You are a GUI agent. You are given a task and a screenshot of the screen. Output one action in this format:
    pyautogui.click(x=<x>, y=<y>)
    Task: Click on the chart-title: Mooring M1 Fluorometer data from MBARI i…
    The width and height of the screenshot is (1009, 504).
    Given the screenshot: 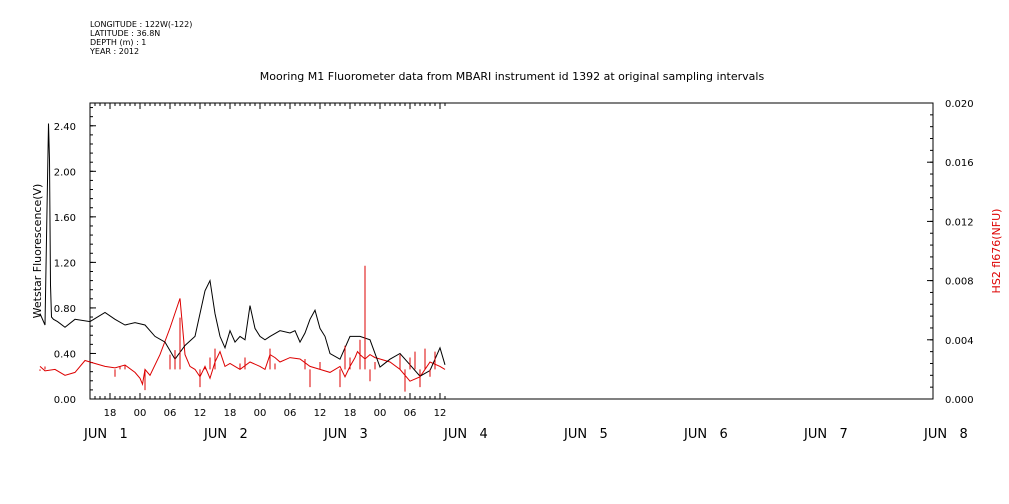 What is the action you would take?
    pyautogui.click(x=512, y=76)
    